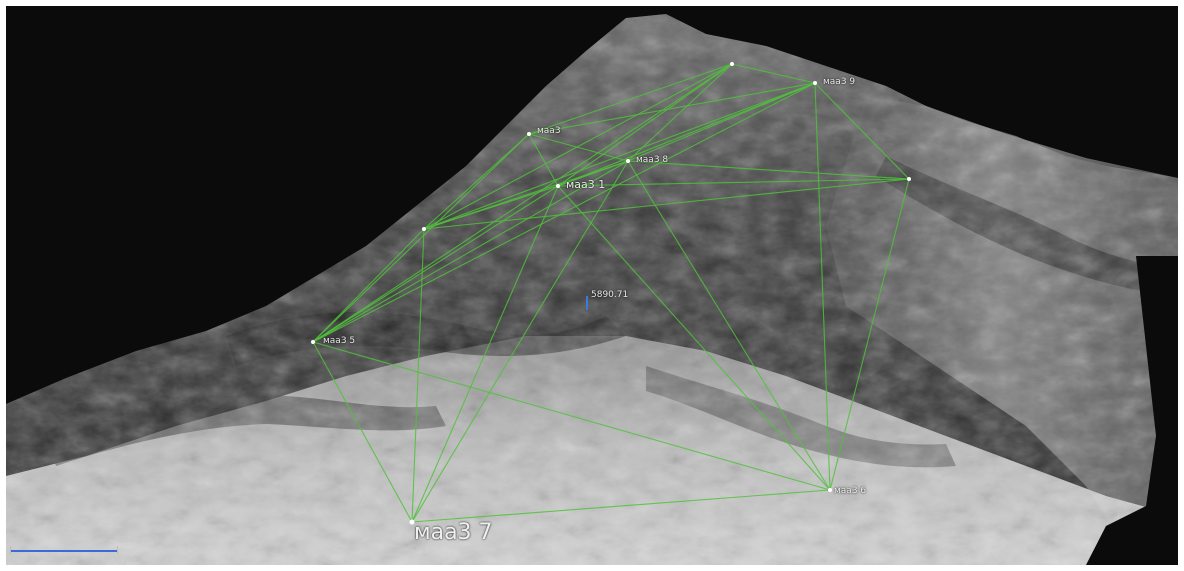 The image size is (1184, 571). I want to click on station-node-s1, so click(558, 186).